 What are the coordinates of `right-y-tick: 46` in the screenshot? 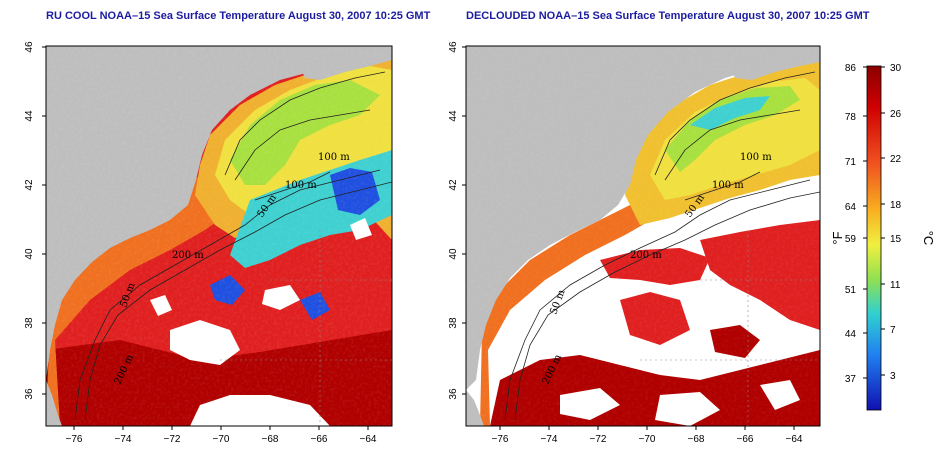 It's located at (453, 47).